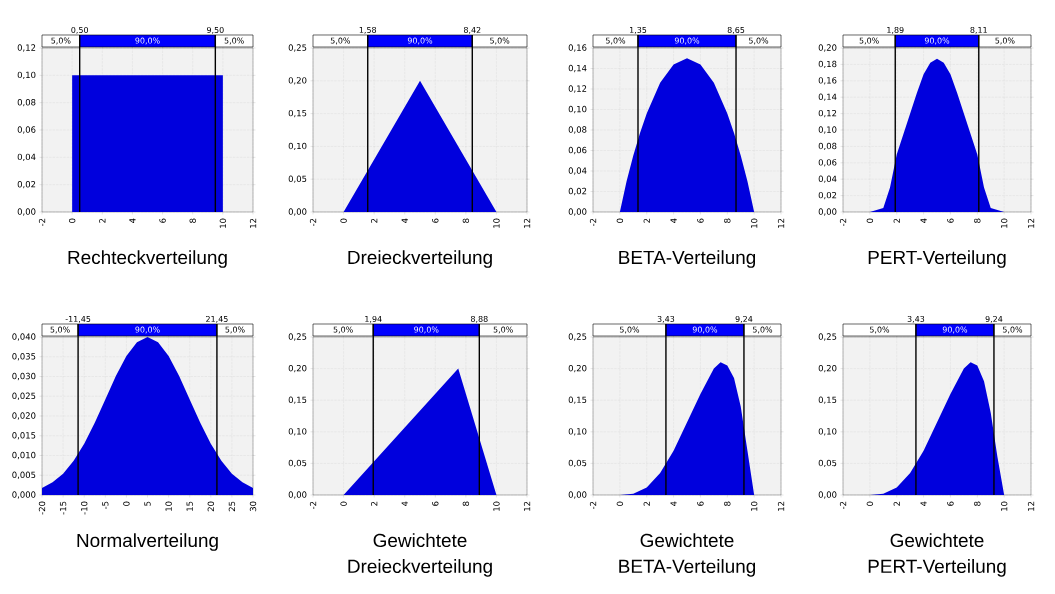 The image size is (1055, 594). I want to click on y-tick-label: 0,000, so click(24, 495).